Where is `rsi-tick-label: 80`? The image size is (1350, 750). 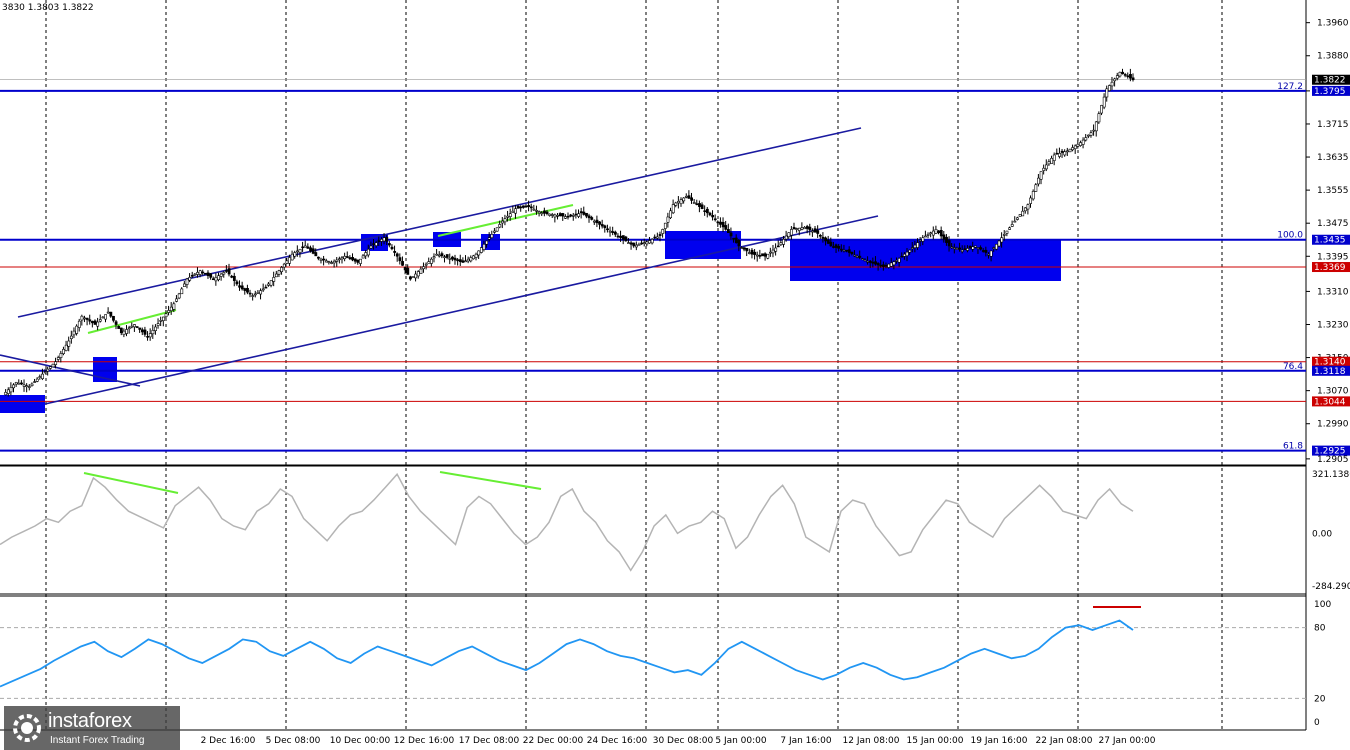 rsi-tick-label: 80 is located at coordinates (1320, 629).